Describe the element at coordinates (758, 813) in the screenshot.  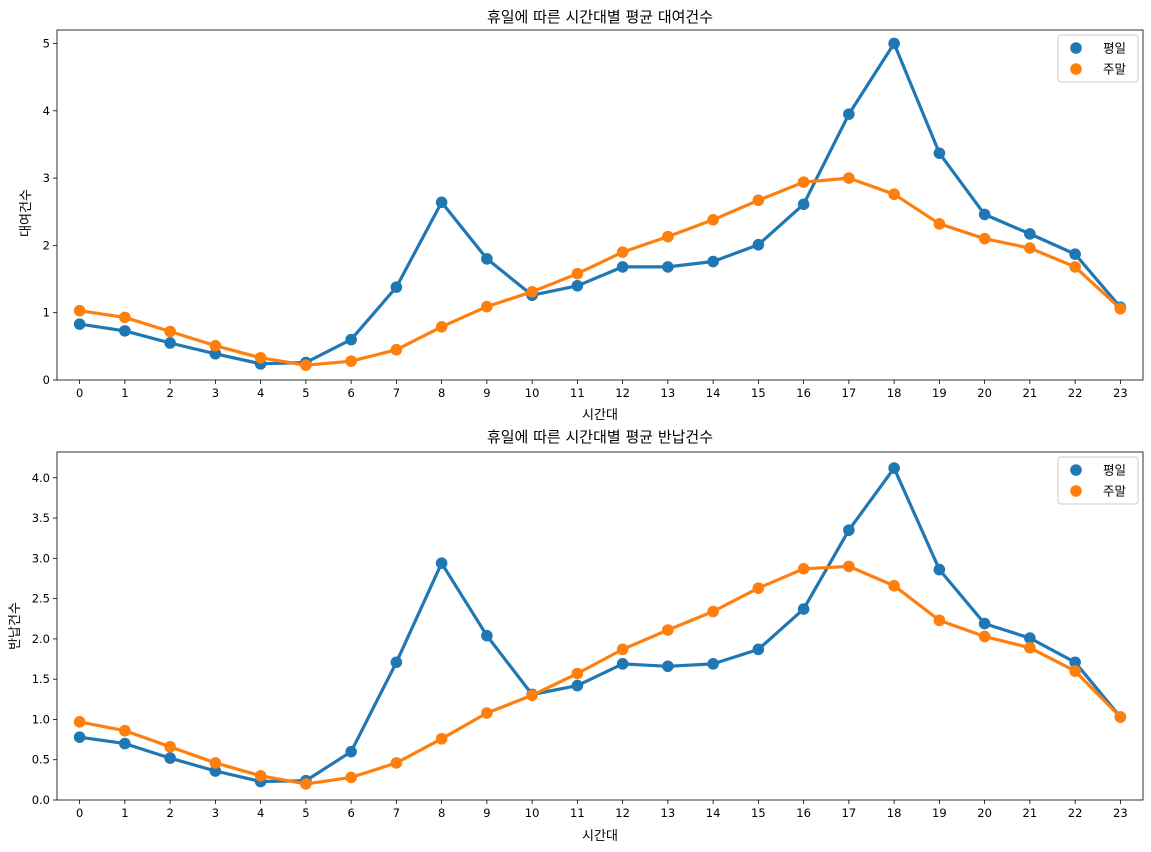
I see `x-tick-label: 15` at that location.